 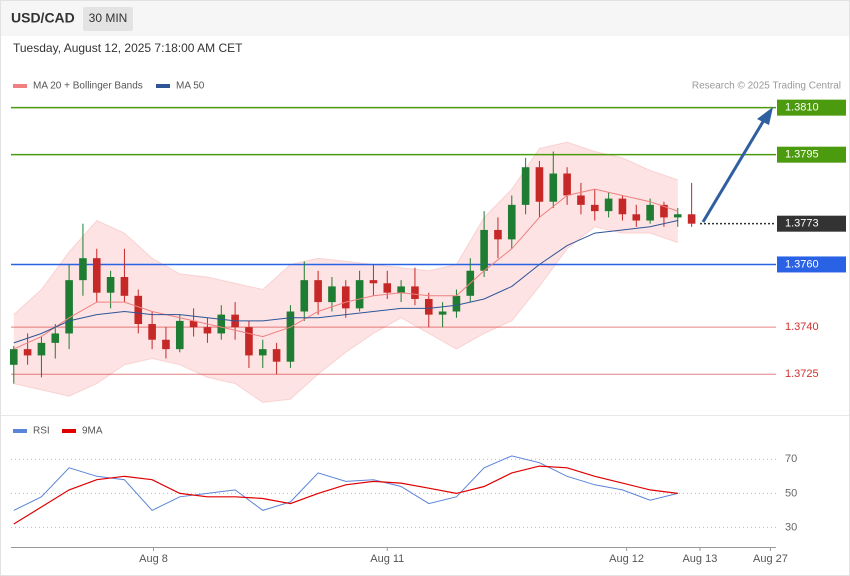 I want to click on y-tick-label: 30, so click(x=791, y=527).